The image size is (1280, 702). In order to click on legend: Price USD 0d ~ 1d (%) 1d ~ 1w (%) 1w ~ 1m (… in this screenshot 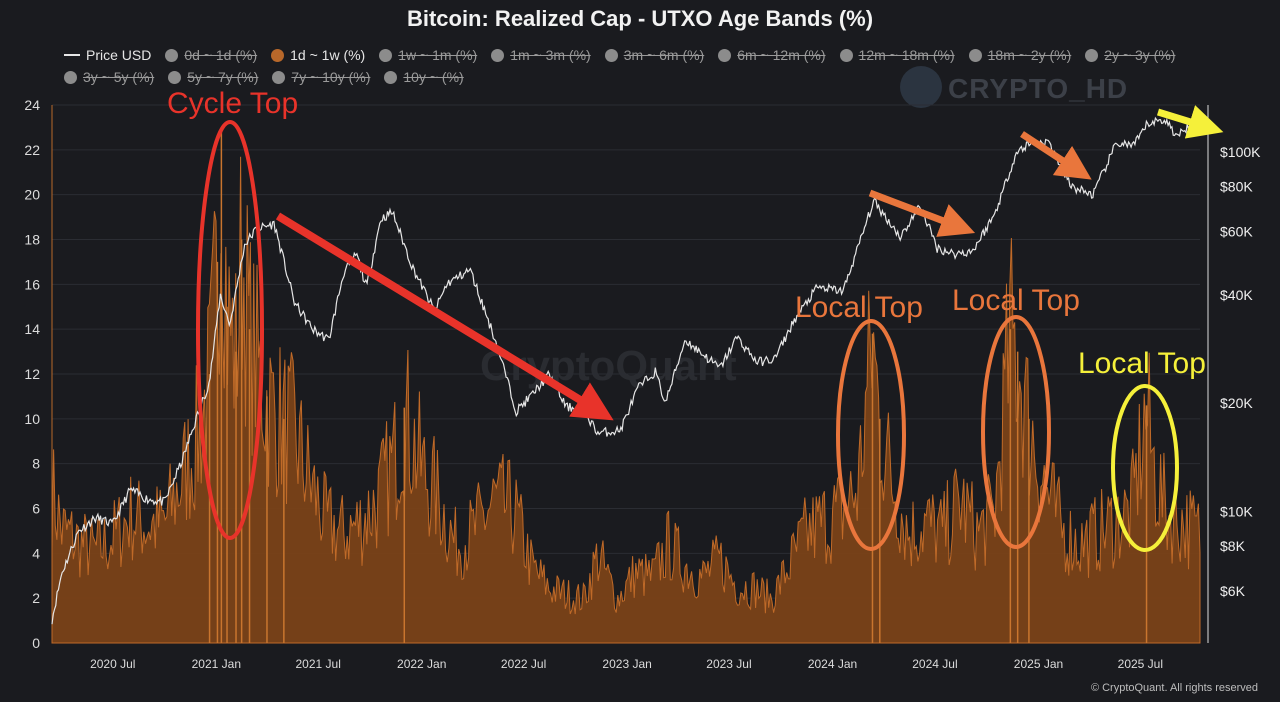, I will do `click(649, 66)`.